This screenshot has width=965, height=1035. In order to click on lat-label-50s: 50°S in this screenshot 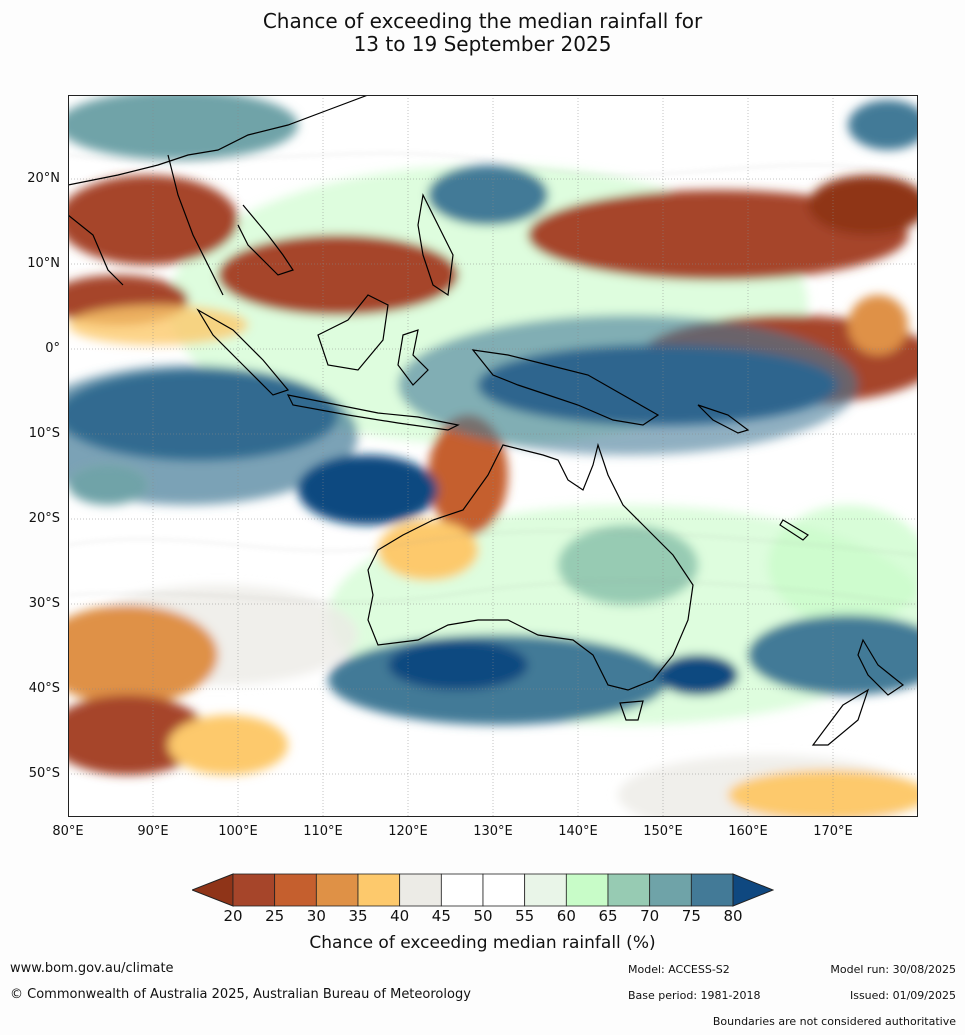, I will do `click(44, 773)`.